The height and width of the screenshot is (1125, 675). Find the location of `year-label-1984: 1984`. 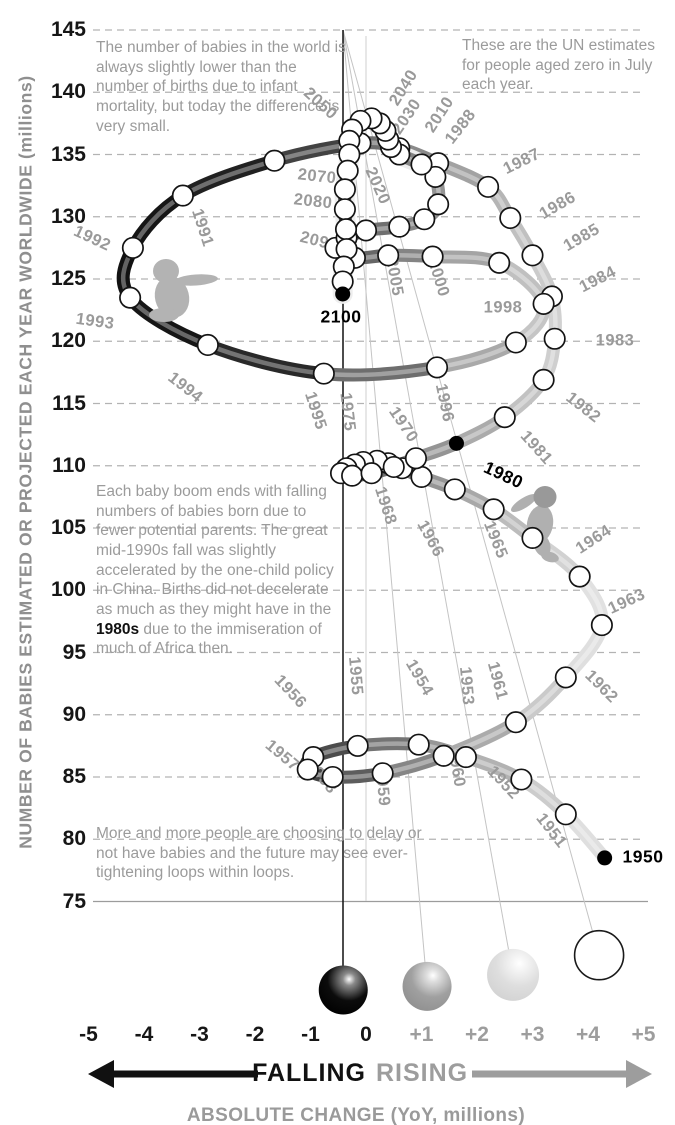

year-label-1984: 1984 is located at coordinates (597, 279).